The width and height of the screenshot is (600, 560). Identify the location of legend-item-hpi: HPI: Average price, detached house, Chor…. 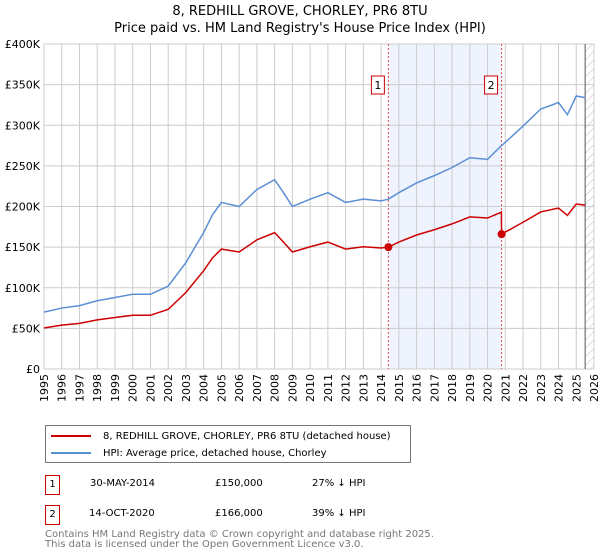
(186, 453).